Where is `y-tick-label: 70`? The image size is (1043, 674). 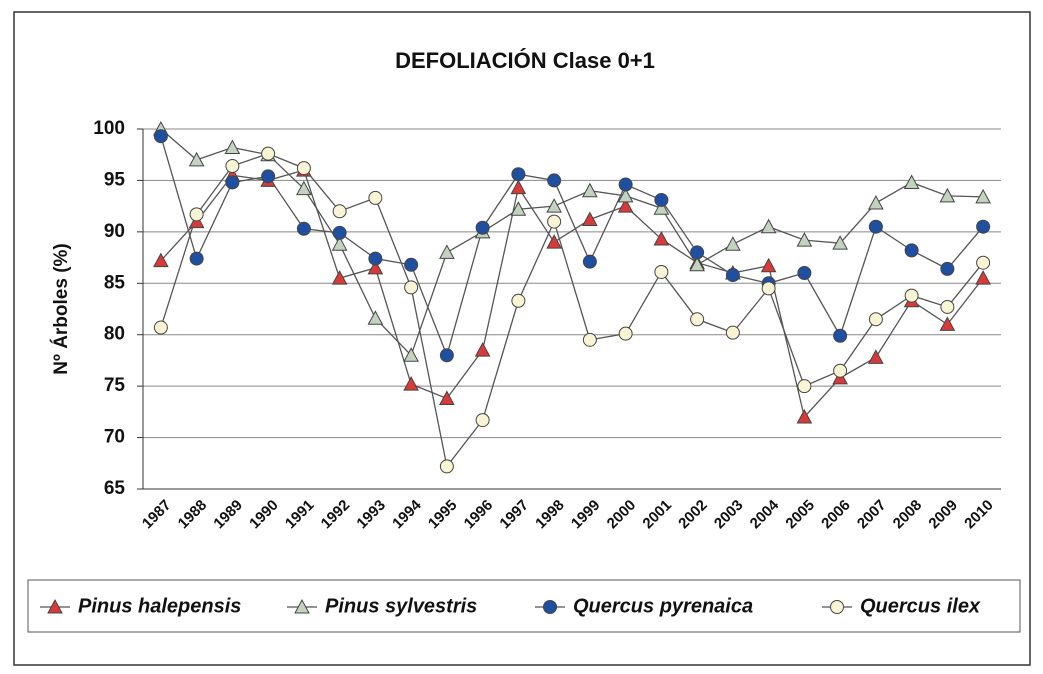
y-tick-label: 70 is located at coordinates (114, 437).